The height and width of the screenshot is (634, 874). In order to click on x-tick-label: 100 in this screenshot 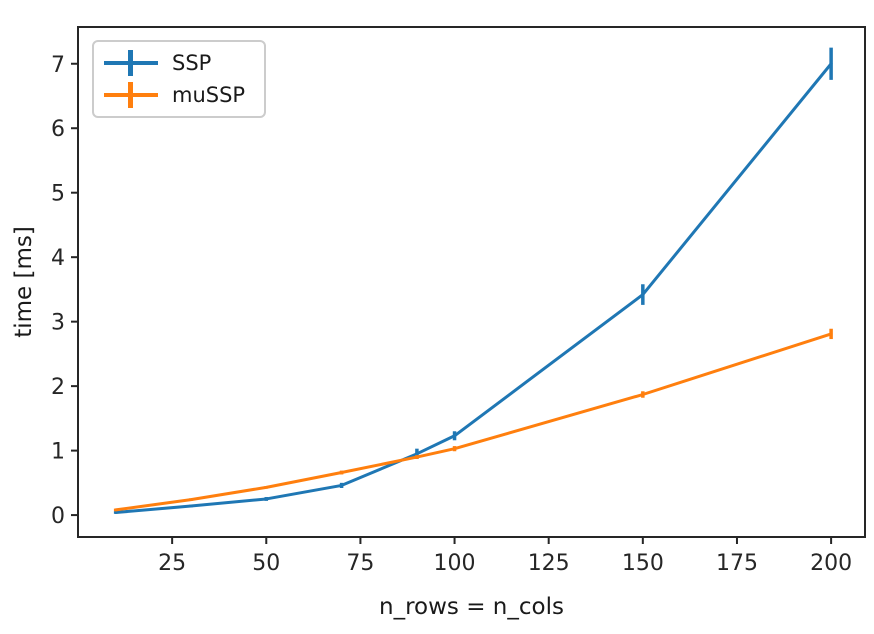, I will do `click(455, 563)`.